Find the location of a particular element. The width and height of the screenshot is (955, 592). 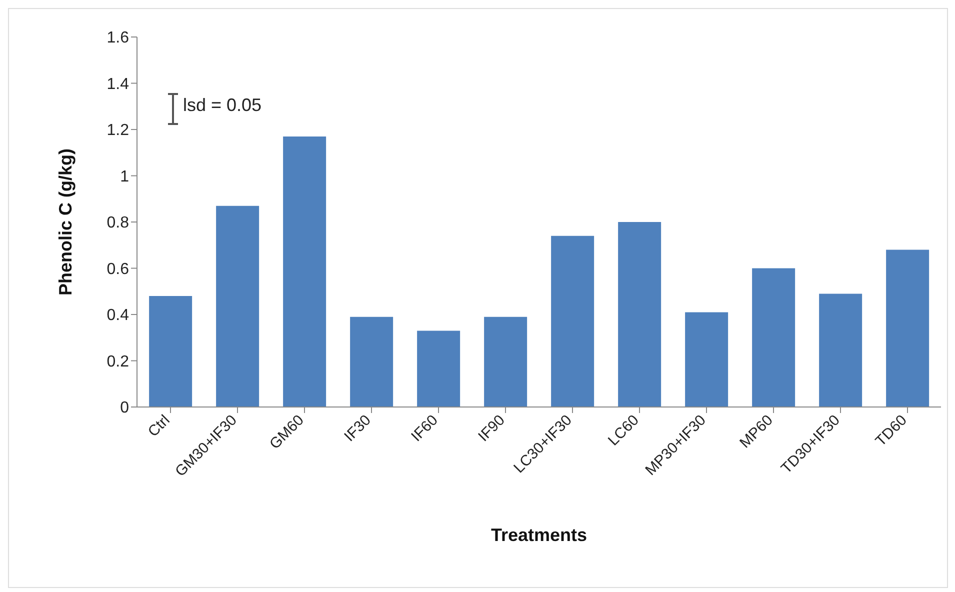

y-tick-label: 0.8 is located at coordinates (118, 223).